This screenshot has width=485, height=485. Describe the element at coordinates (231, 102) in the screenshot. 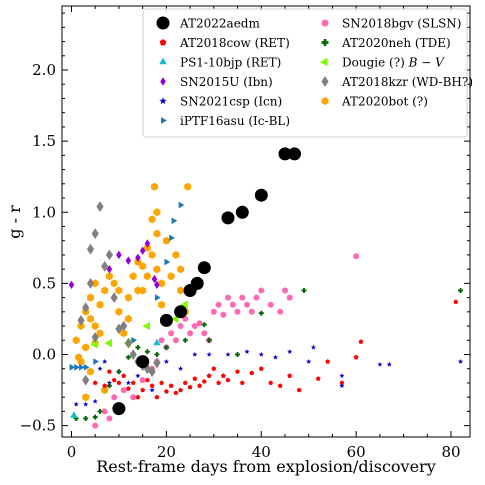

I see `legend-label: SN2021csp (Icn)` at that location.